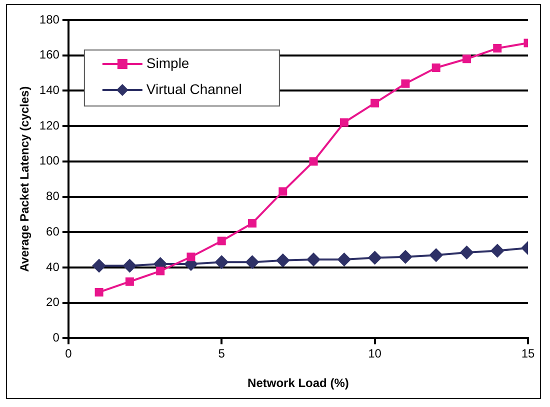 Image resolution: width=550 pixels, height=407 pixels. Describe the element at coordinates (53, 267) in the screenshot. I see `y-tick-label: 40` at that location.